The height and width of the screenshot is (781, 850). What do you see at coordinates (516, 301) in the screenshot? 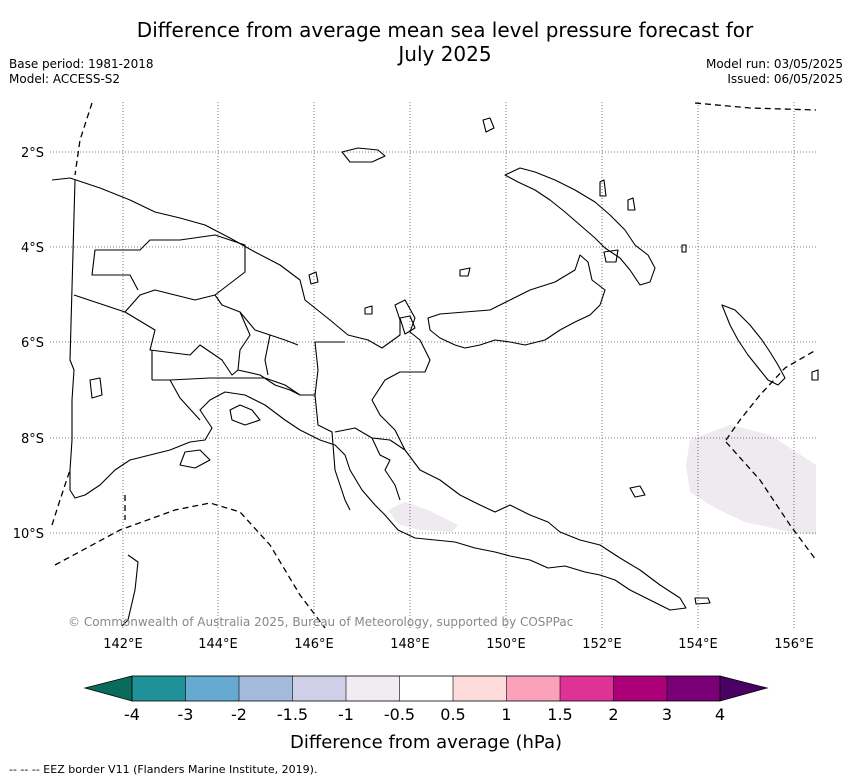
I see `new-britain` at bounding box center [516, 301].